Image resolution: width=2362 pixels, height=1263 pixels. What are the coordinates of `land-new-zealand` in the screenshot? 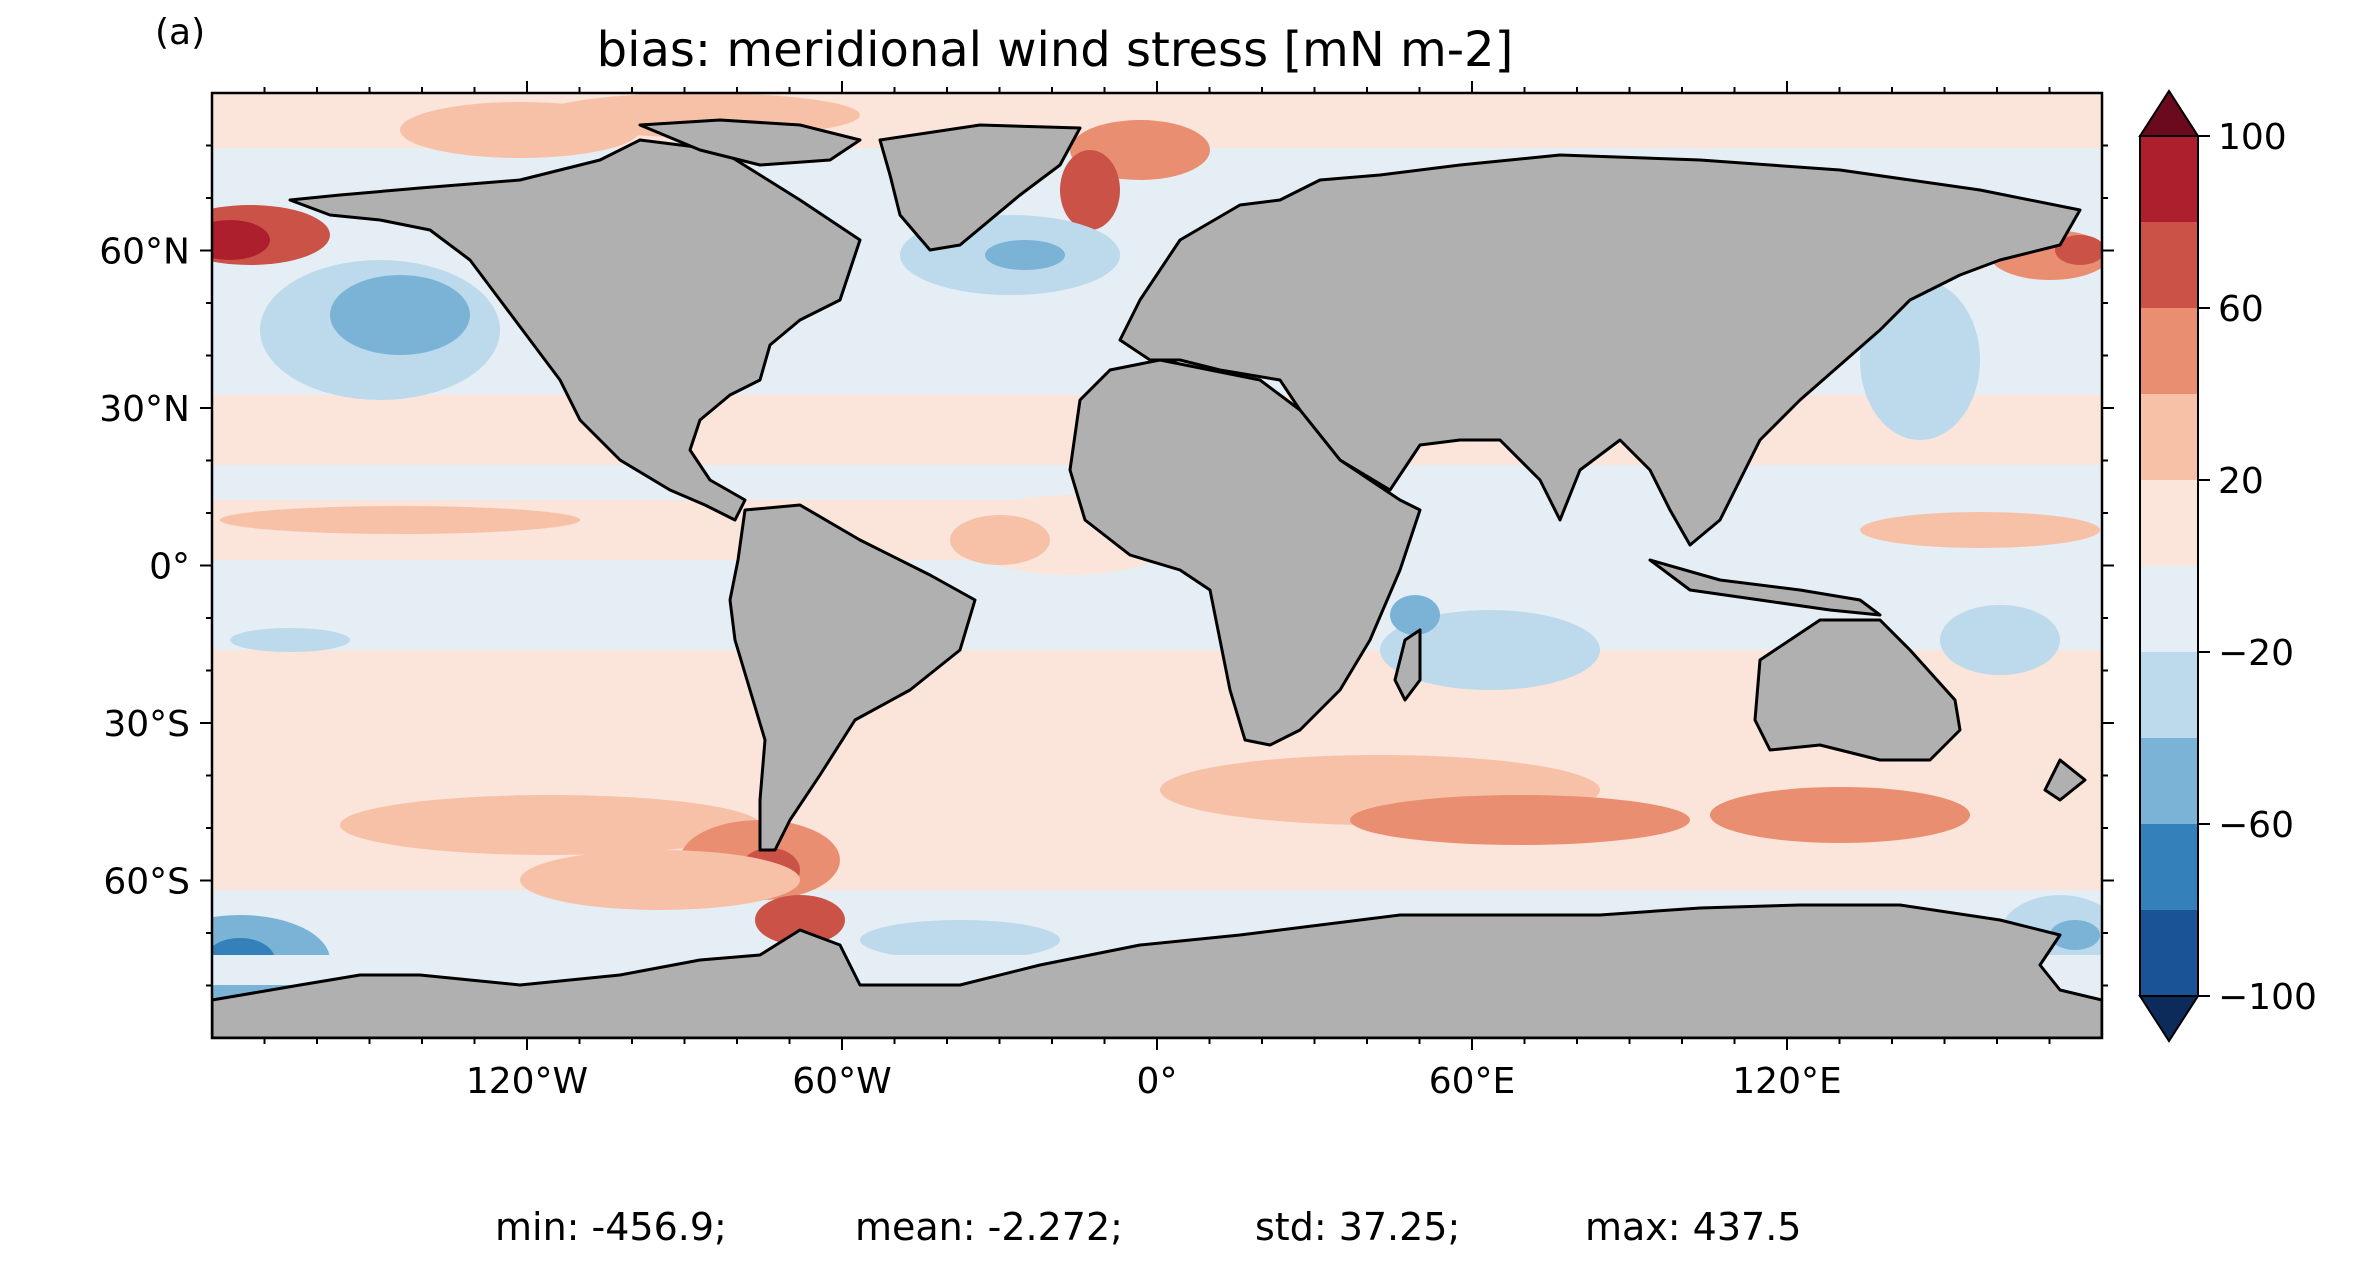 It's located at (2065, 780).